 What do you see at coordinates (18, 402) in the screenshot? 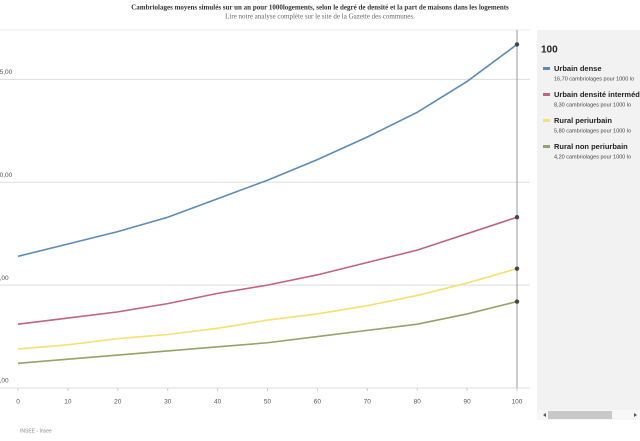
I see `x-tick-label: 0` at bounding box center [18, 402].